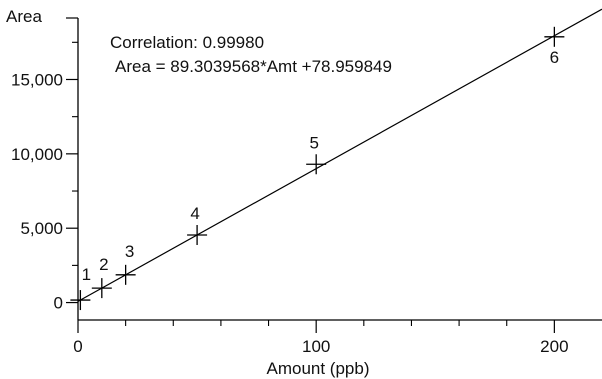  Describe the element at coordinates (86, 274) in the screenshot. I see `point-label: 1` at that location.